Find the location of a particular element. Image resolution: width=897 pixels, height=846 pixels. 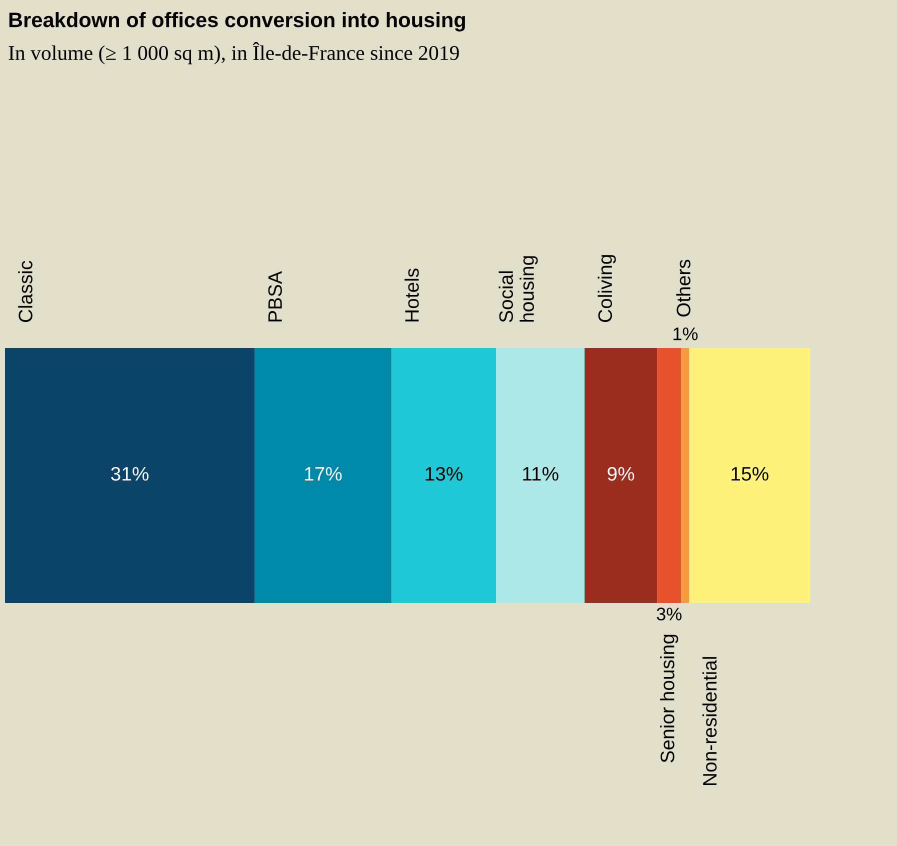

text: Social housing is located at coordinates (518, 289).